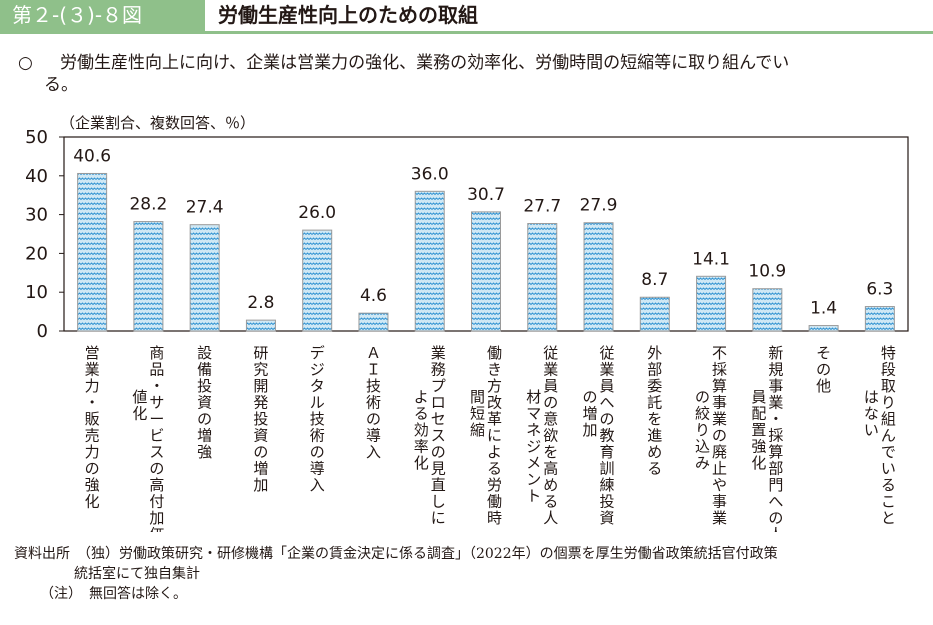 The image size is (933, 625). What do you see at coordinates (823, 309) in the screenshot?
I see `value-label: 1.4` at bounding box center [823, 309].